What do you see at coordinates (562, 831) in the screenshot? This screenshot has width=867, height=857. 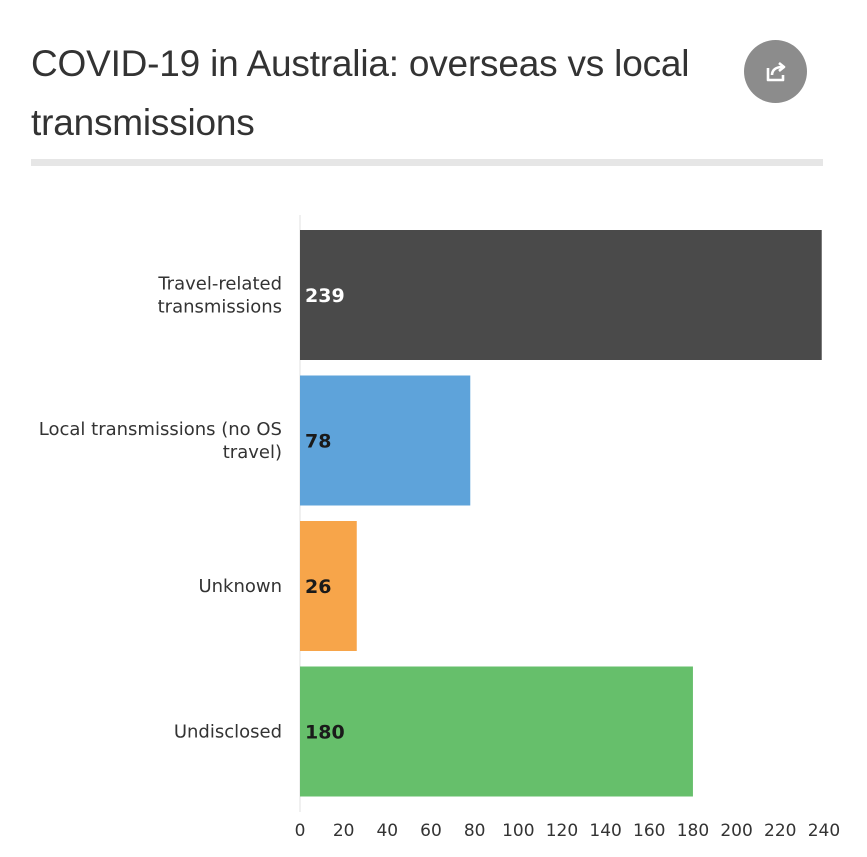 I see `x-tick-label: 120` at bounding box center [562, 831].